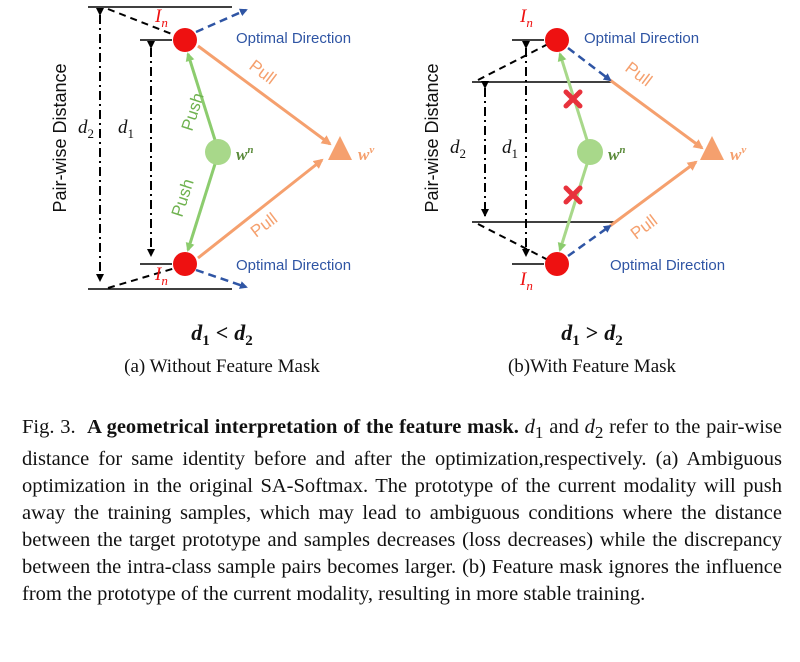 Image resolution: width=800 pixels, height=662 pixels. What do you see at coordinates (193, 112) in the screenshot?
I see `push-top-label: Push` at bounding box center [193, 112].